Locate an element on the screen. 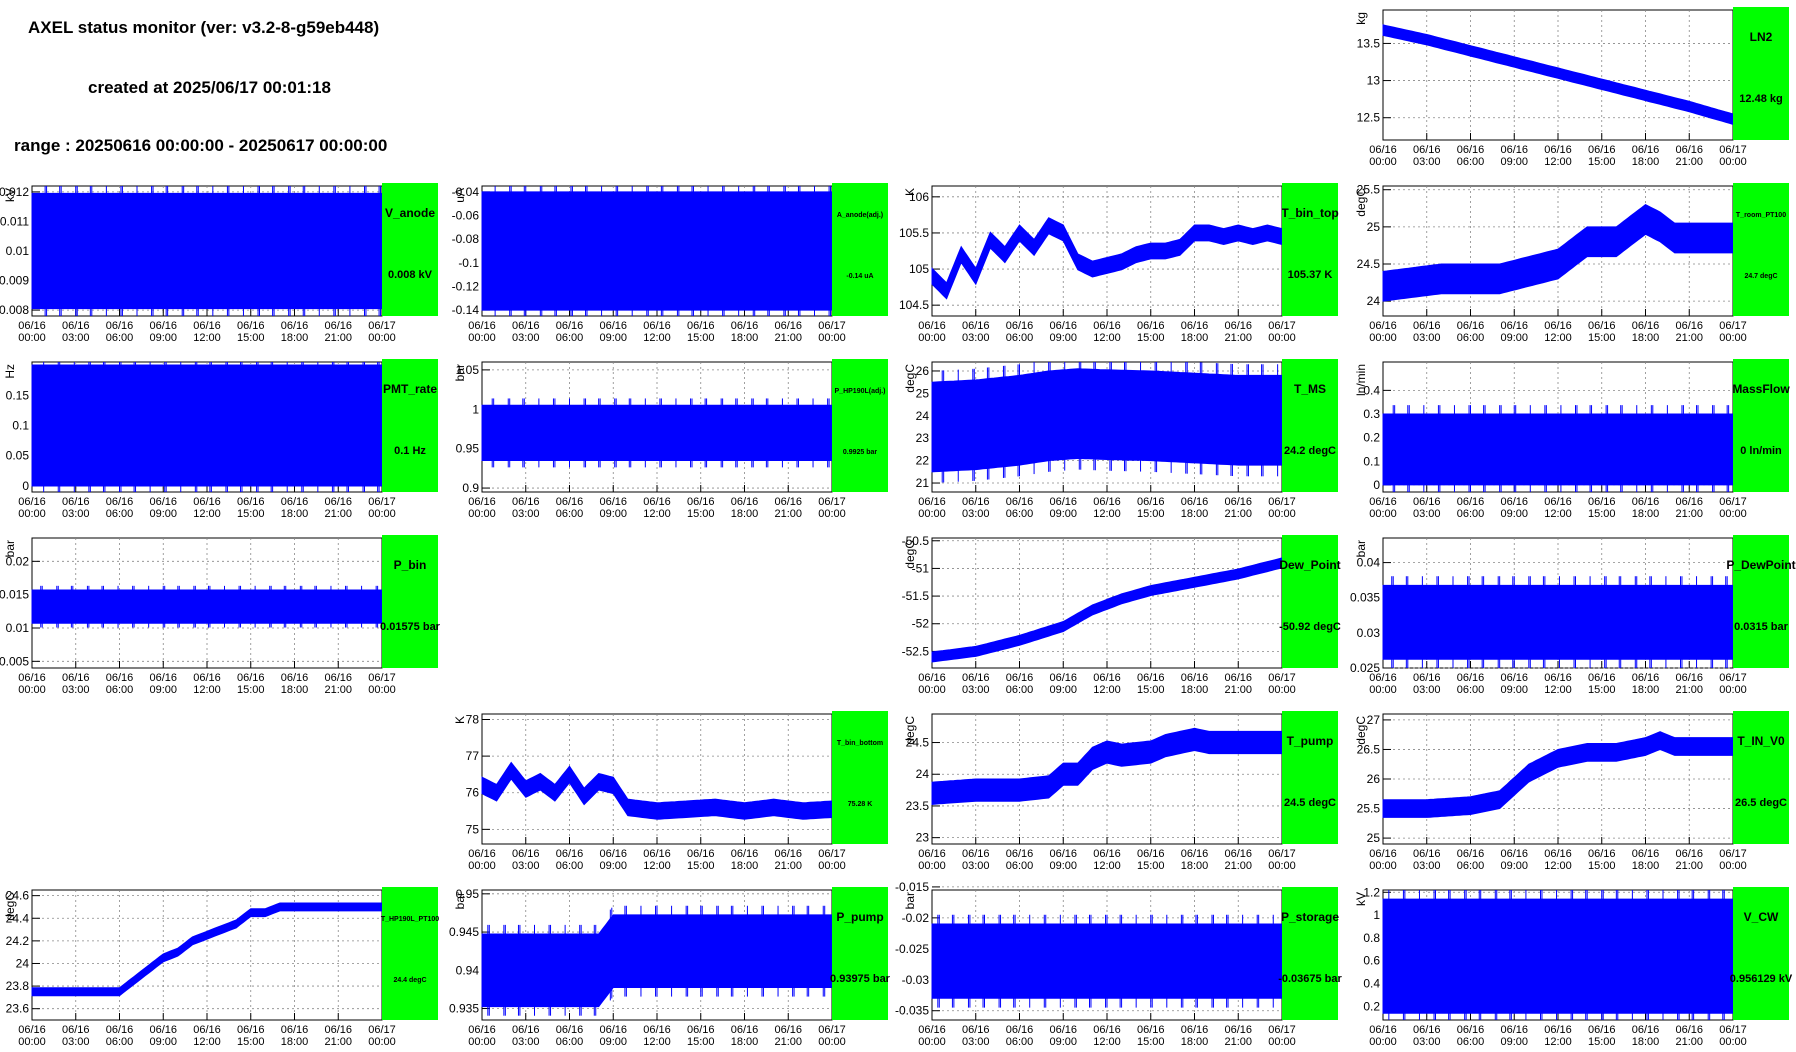 Image resolution: width=1796 pixels, height=1052 pixels. status-name: T_bin_top is located at coordinates (1309, 213).